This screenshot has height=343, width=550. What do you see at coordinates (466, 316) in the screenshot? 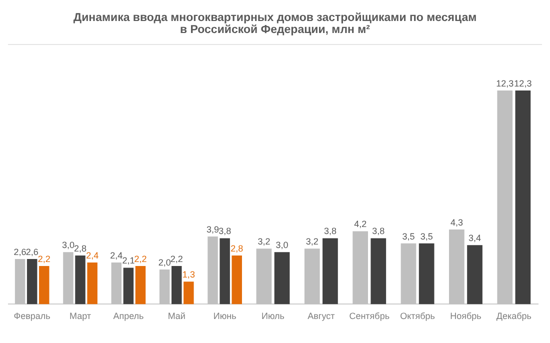
I see `x-tick-label: Ноябрь` at bounding box center [466, 316].